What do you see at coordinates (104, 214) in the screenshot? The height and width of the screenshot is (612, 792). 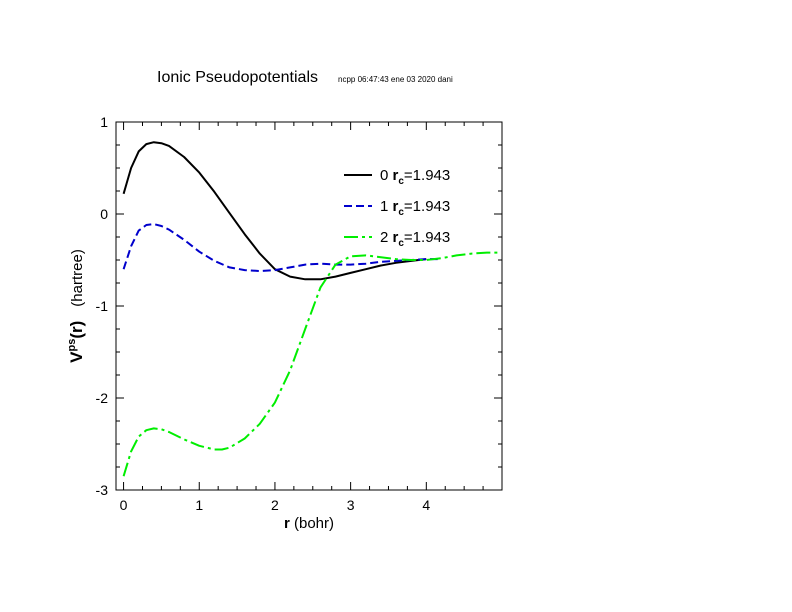 I see `y-tick-label: 0` at bounding box center [104, 214].